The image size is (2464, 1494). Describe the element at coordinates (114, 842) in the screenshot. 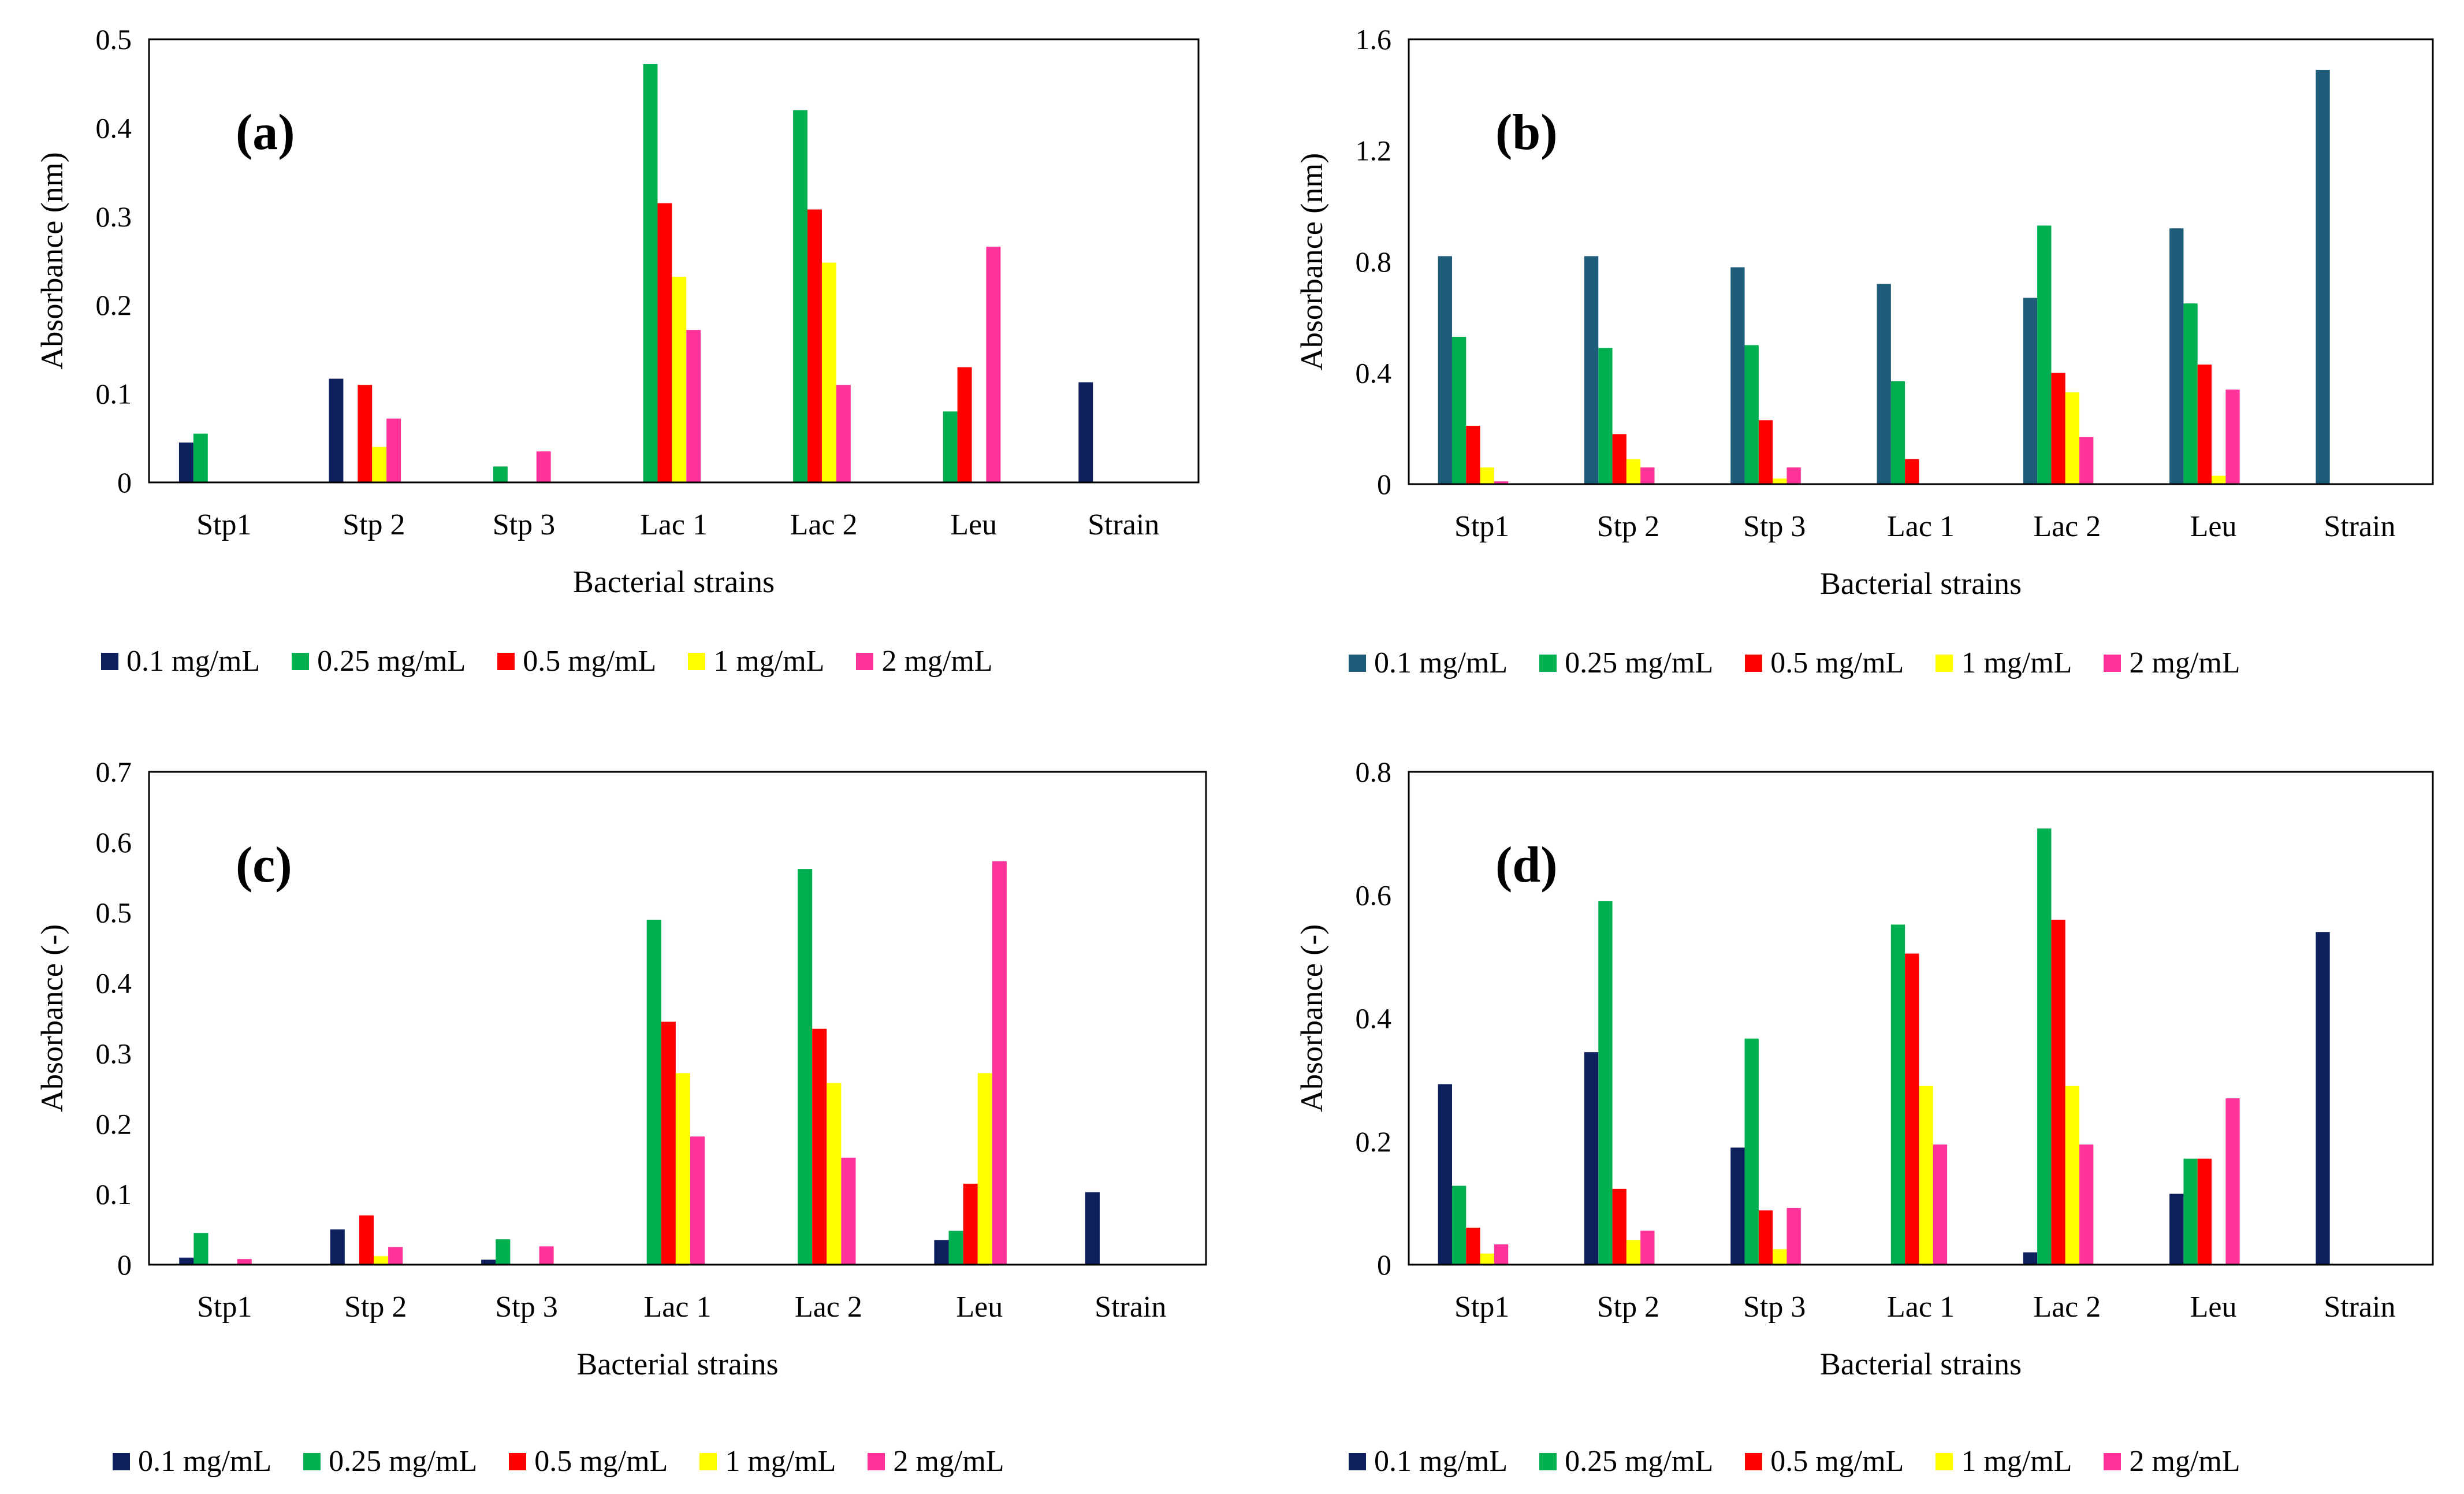

I see `y-tick-label: 0.6` at that location.